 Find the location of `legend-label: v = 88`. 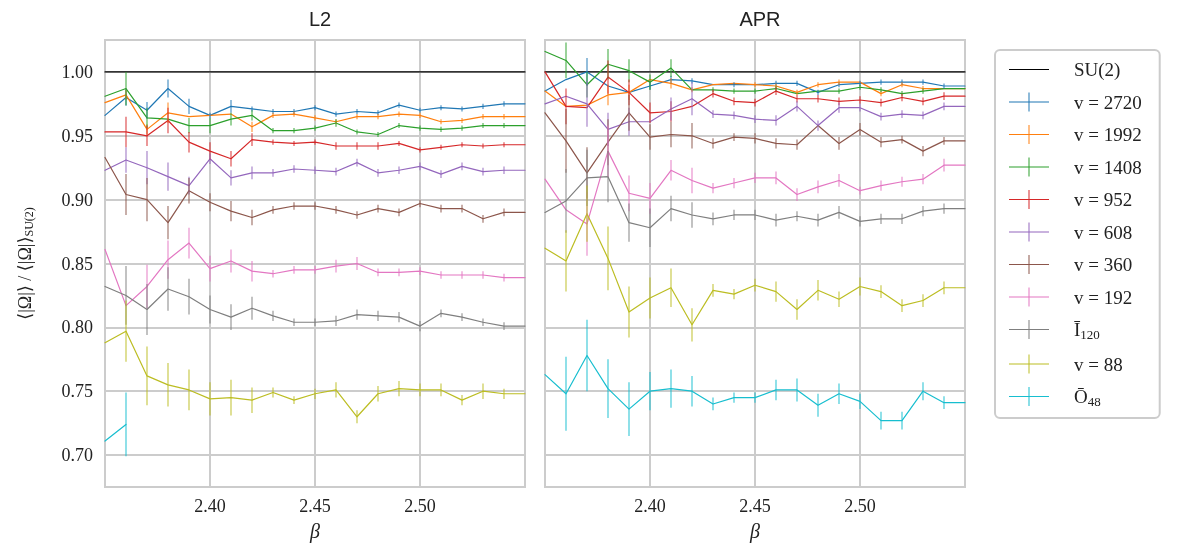

legend-label: v = 88 is located at coordinates (1098, 364).